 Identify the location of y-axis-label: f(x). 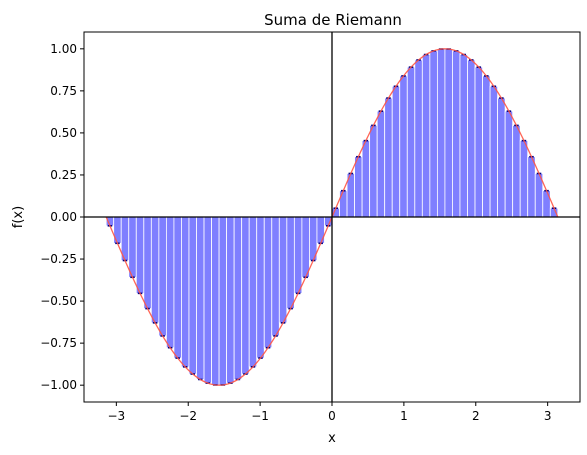
(18, 217).